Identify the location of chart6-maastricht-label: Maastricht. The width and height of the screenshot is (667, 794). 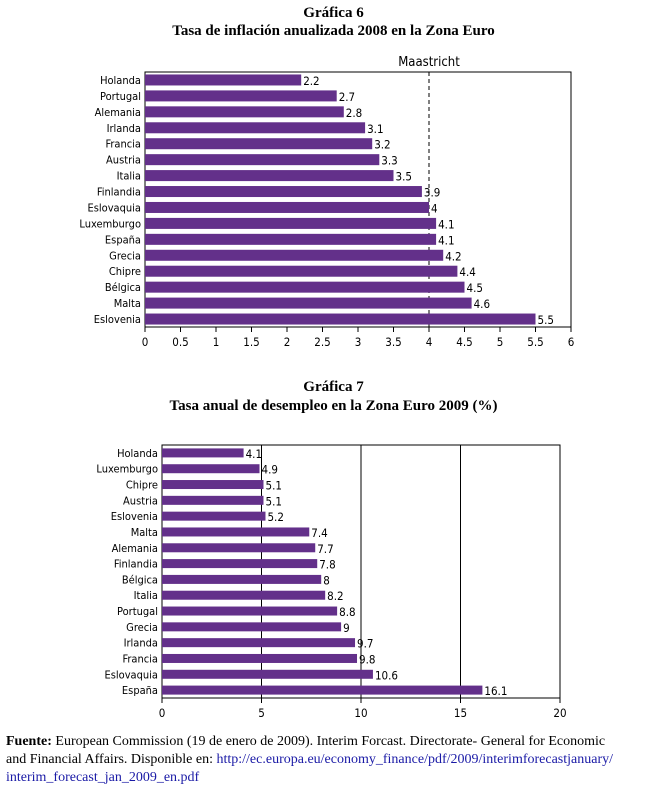
(429, 62).